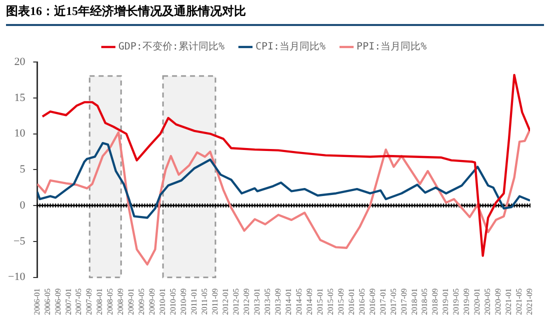  Describe the element at coordinates (361, 302) in the screenshot. I see `x-tick-label: 2016-05` at that location.